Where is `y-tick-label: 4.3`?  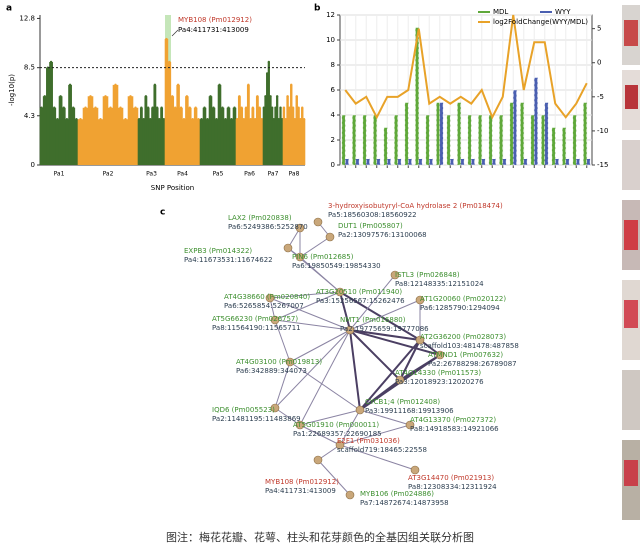 y-tick-label: 4.3 is located at coordinates (29, 116).